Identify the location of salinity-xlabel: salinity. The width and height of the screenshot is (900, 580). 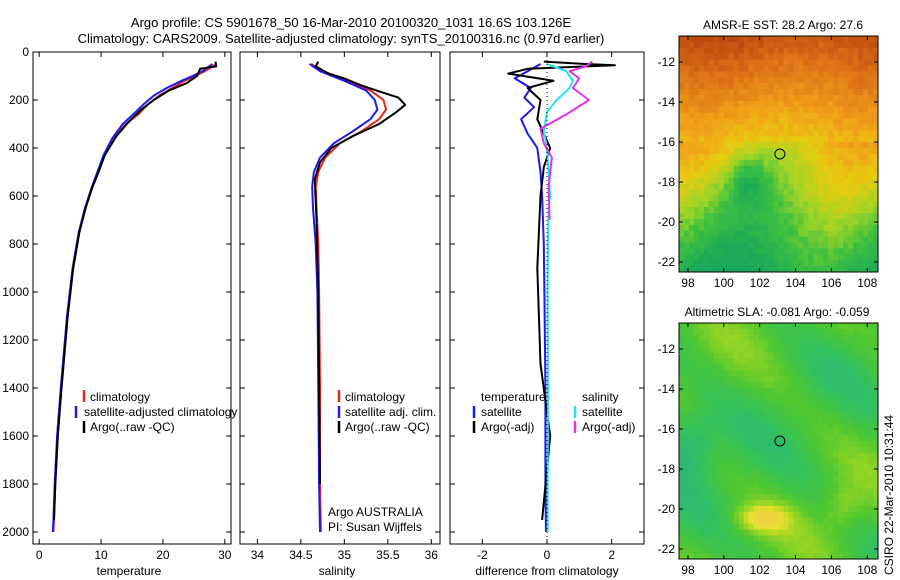
(337, 571).